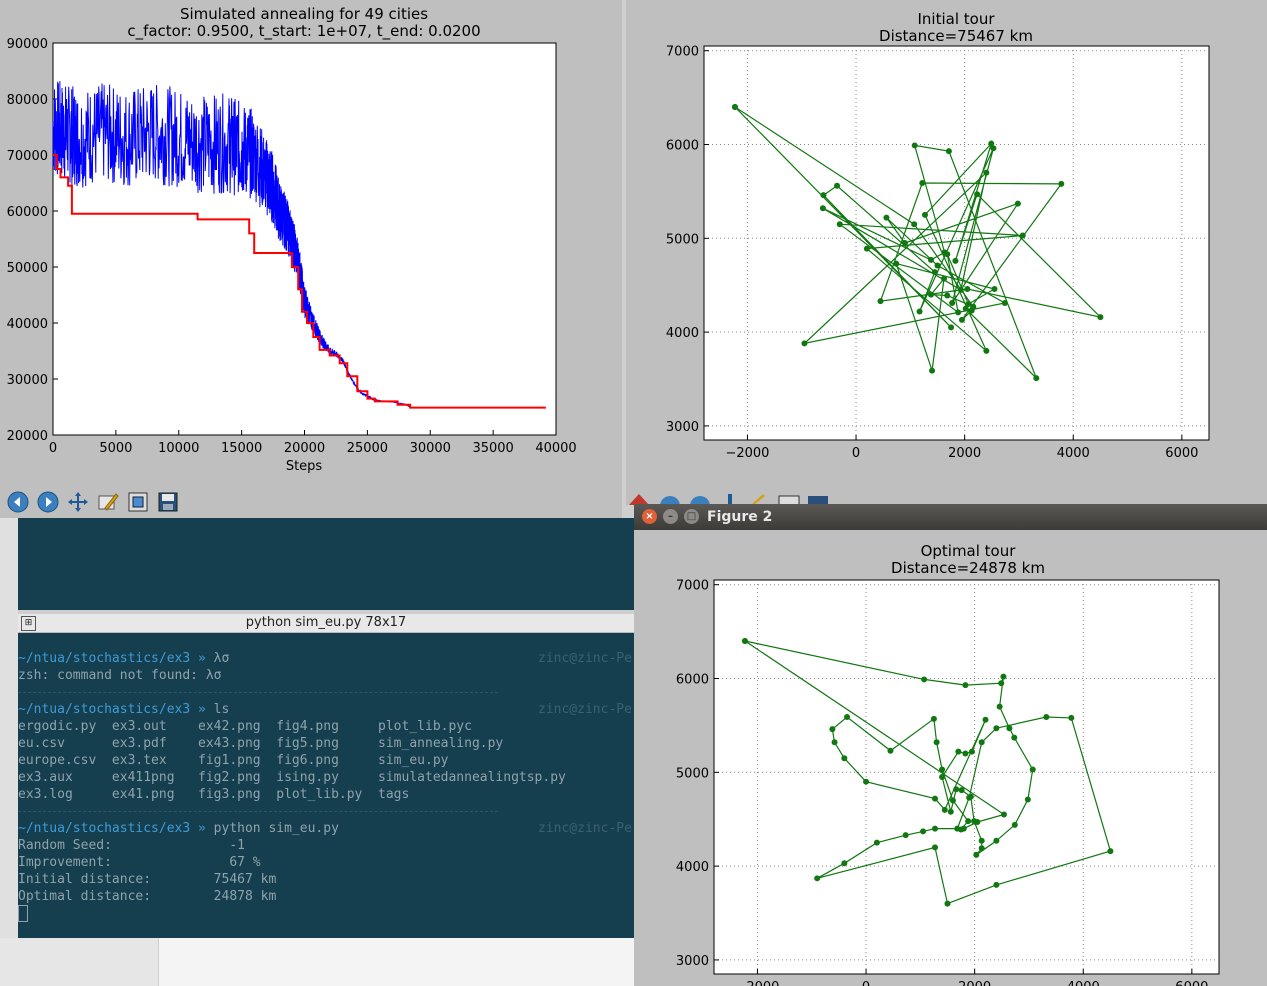 The height and width of the screenshot is (986, 1267). Describe the element at coordinates (241, 448) in the screenshot. I see `x-tick-label: 15000` at that location.